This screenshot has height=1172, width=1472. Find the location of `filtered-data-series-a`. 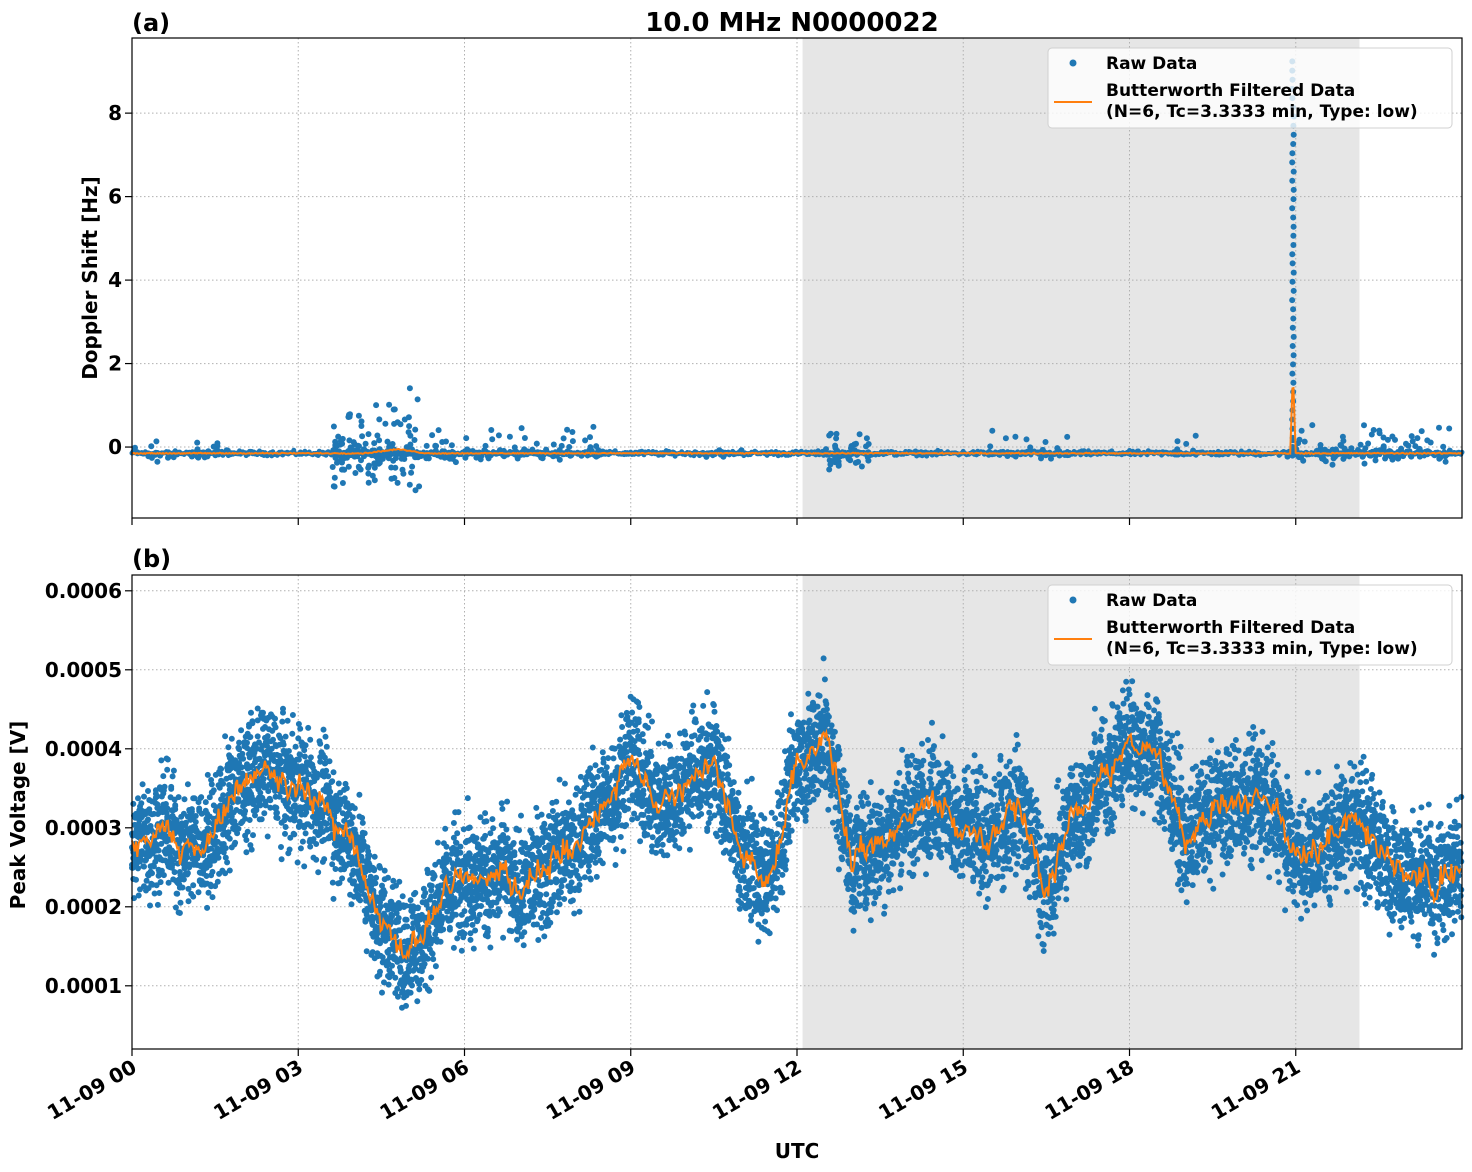

filtered-data-series-a is located at coordinates (797, 421).